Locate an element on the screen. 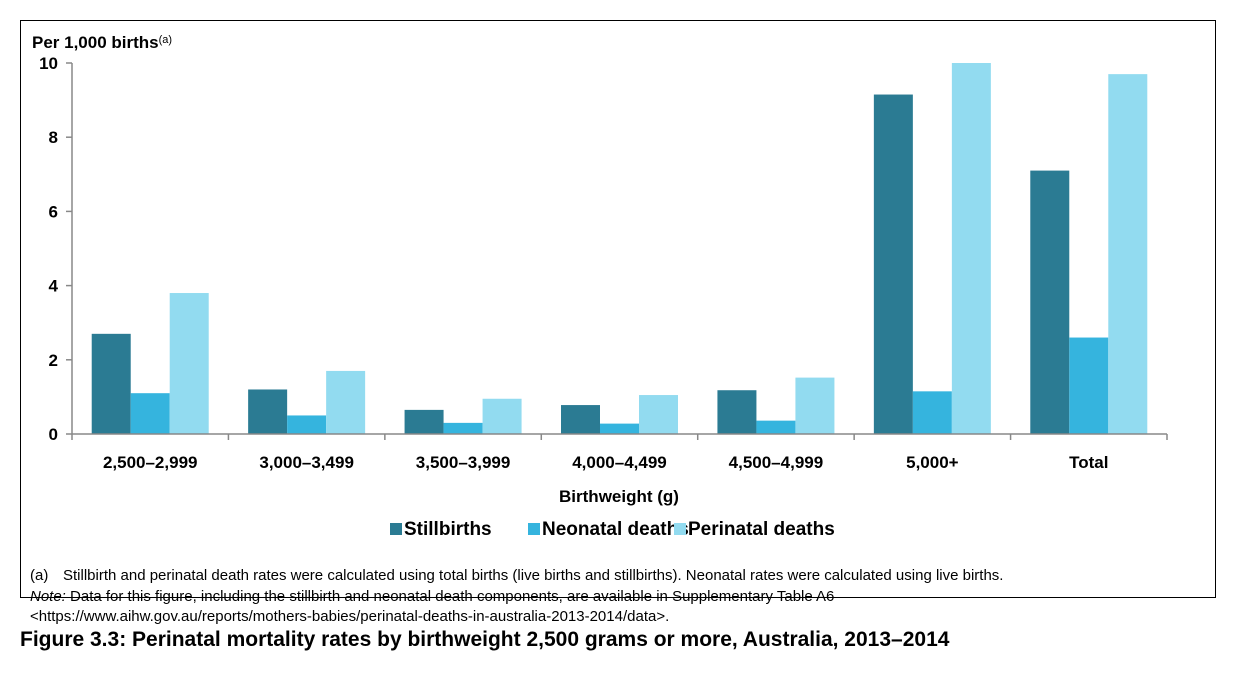  legend-item-perinatal-deaths: Perinatal deaths is located at coordinates (754, 529).